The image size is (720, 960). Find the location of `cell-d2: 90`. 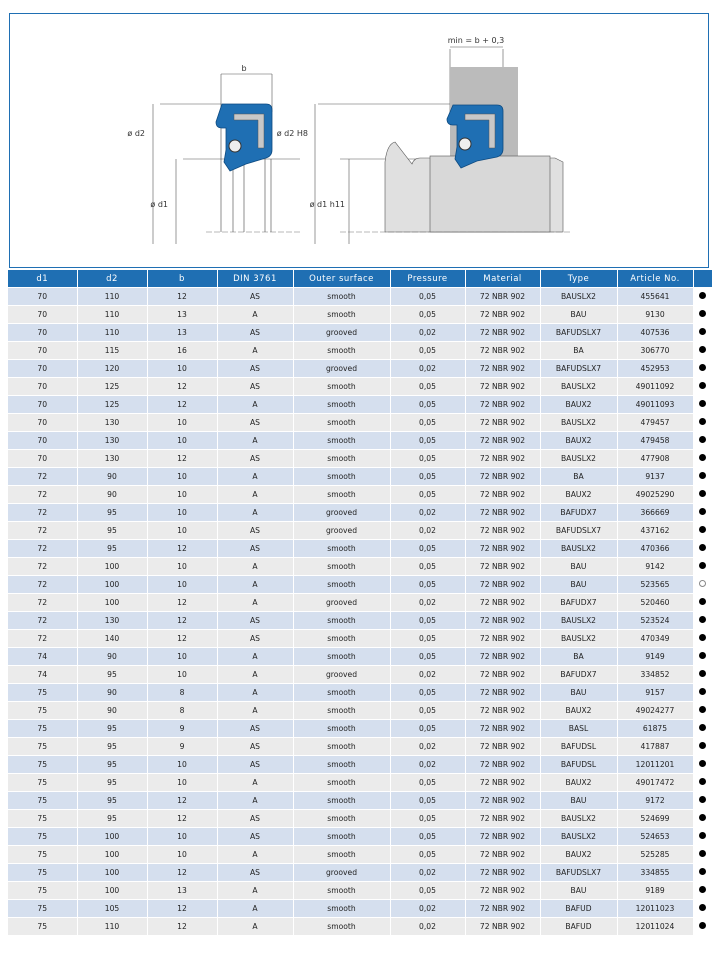

cell-d2: 90 is located at coordinates (112, 476).